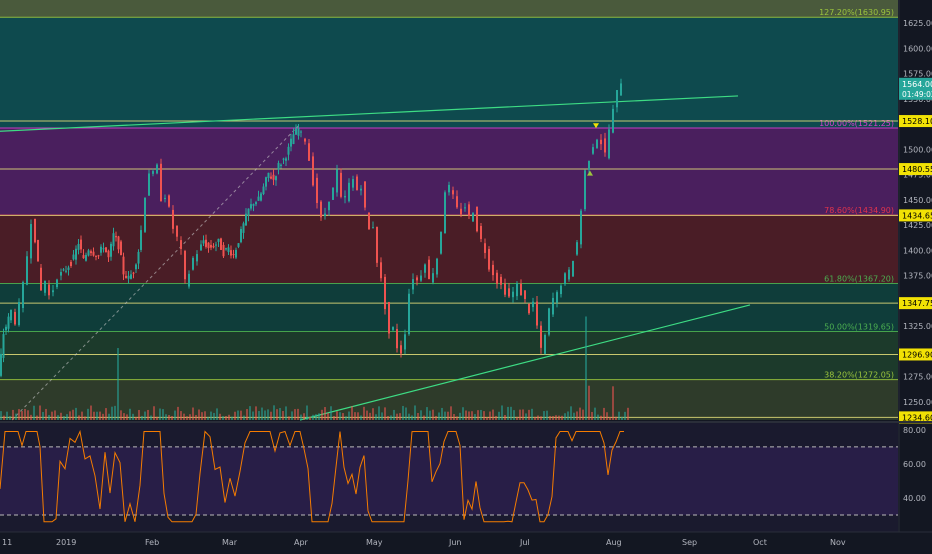 Image resolution: width=932 pixels, height=554 pixels. I want to click on x-tick-label: Oct, so click(760, 542).